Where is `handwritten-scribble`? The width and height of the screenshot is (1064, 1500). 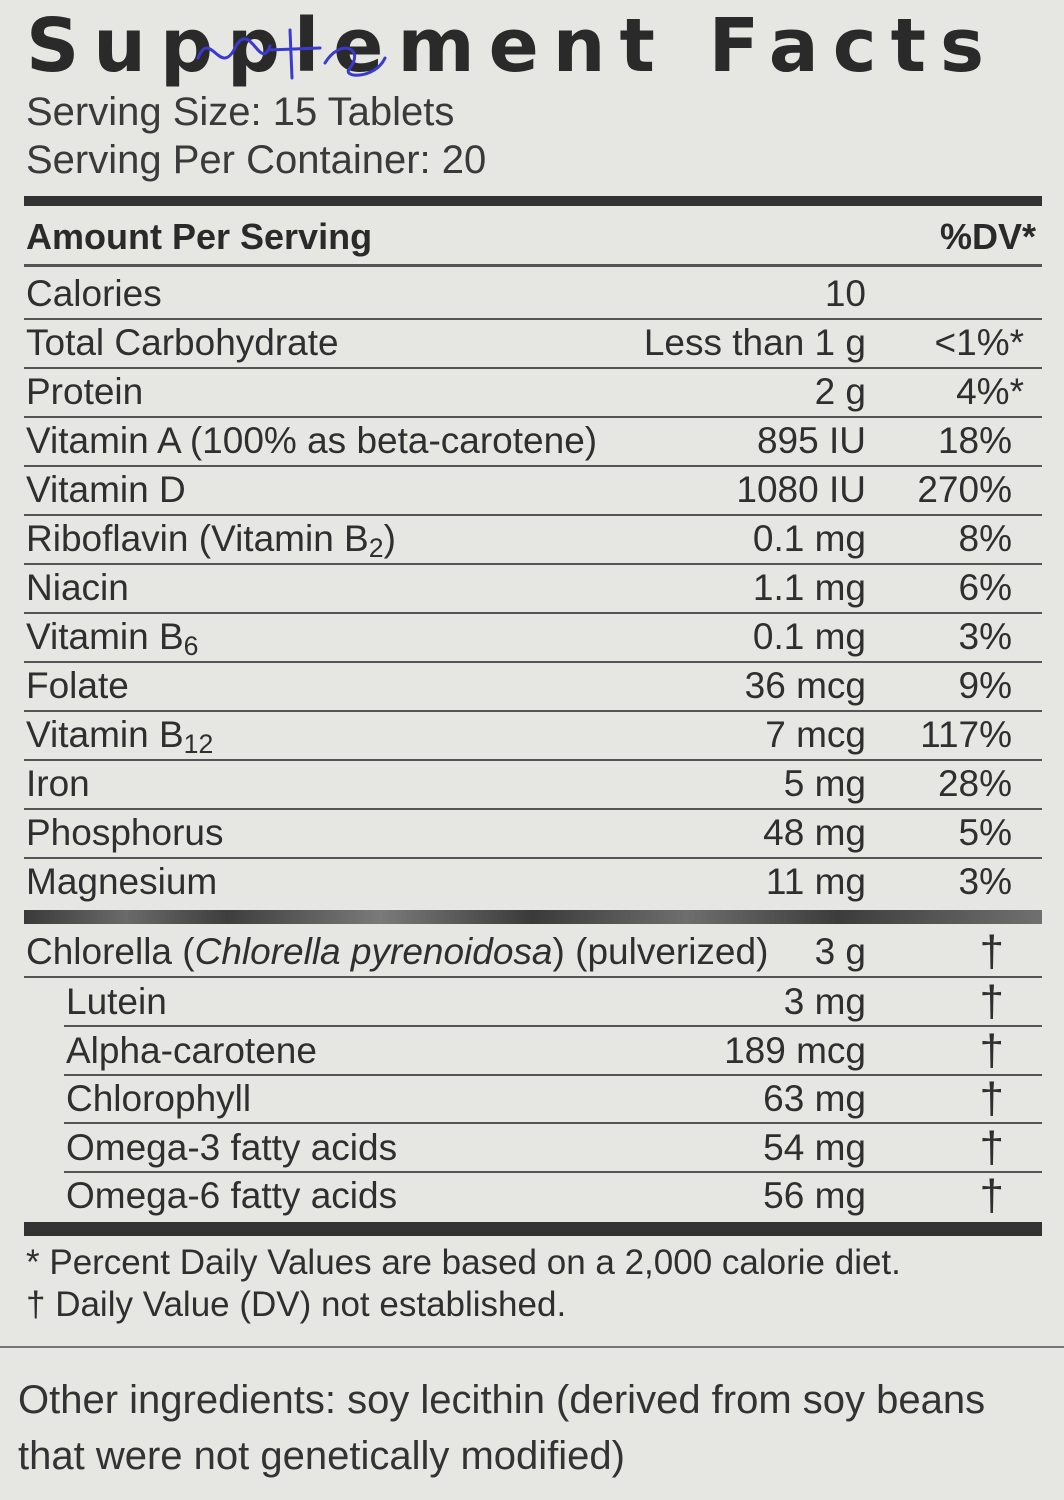
handwritten-scribble is located at coordinates (291, 54).